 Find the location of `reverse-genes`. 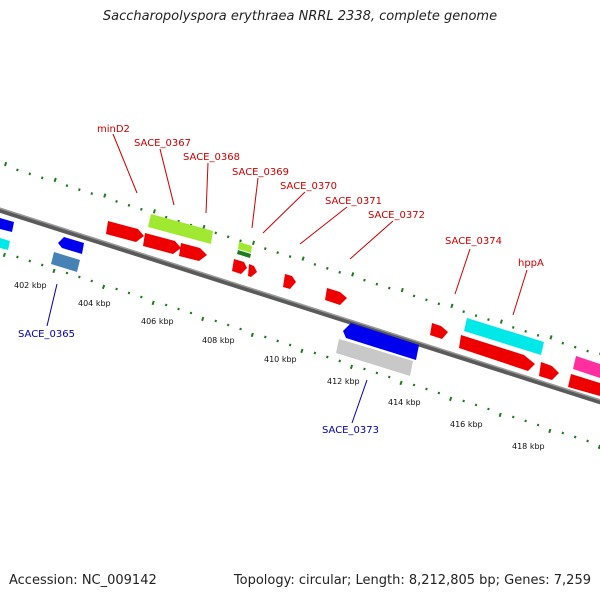

reverse-genes is located at coordinates (235, 306).